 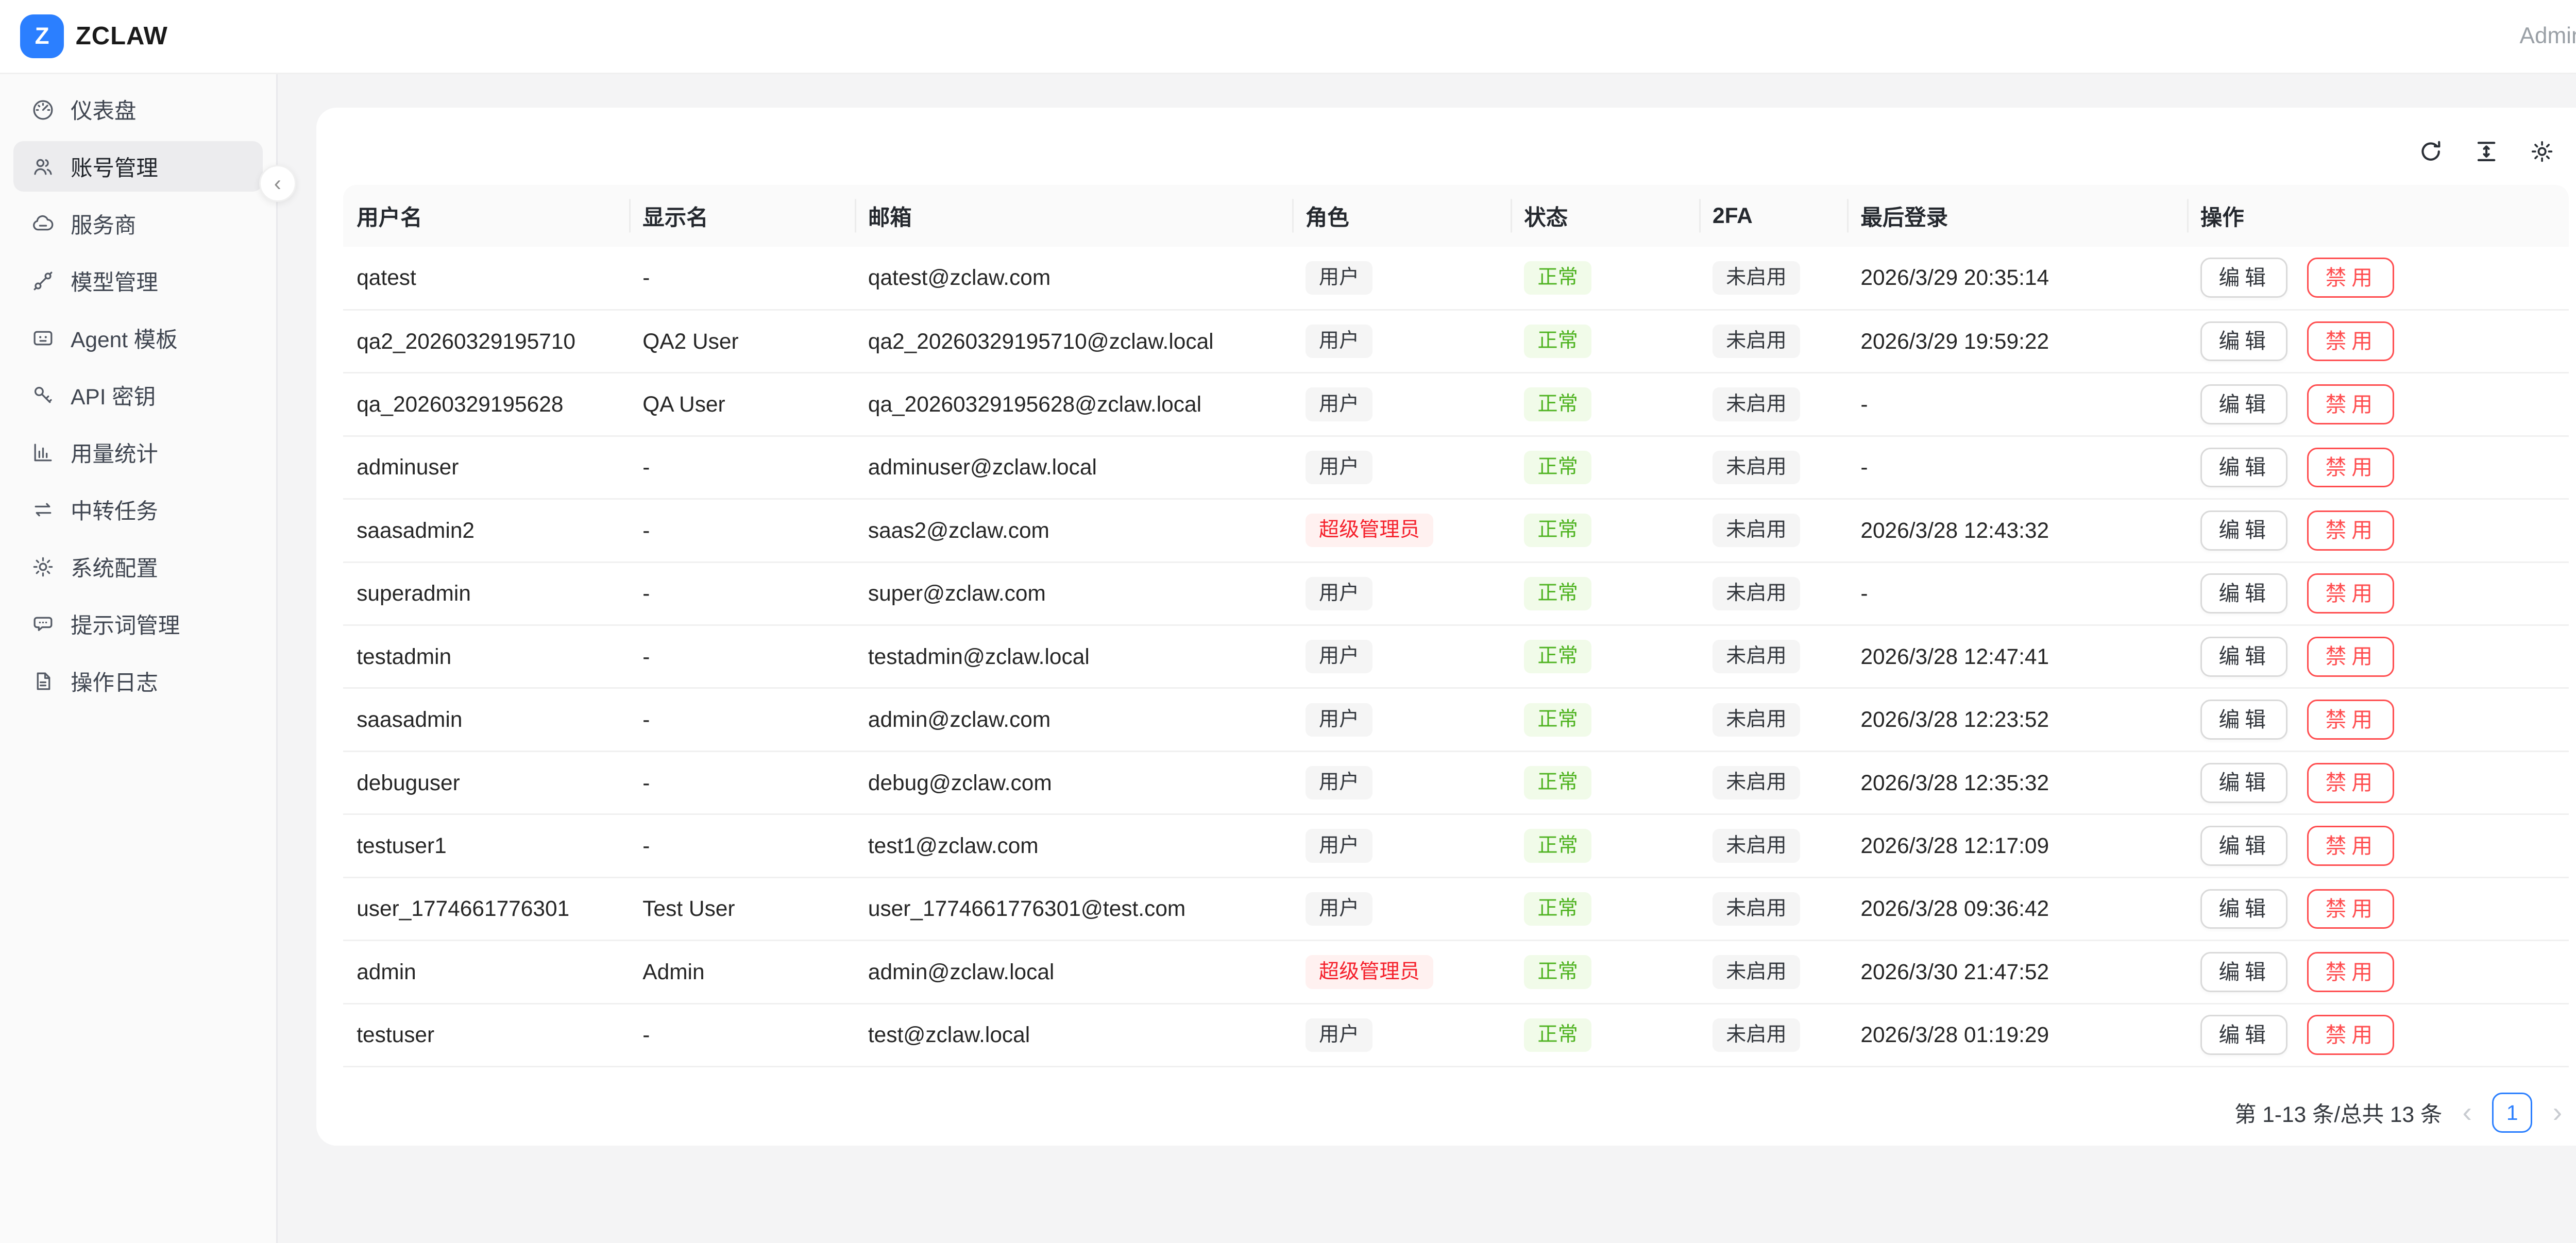 What do you see at coordinates (486, 972) in the screenshot?
I see `cell-username: admin` at bounding box center [486, 972].